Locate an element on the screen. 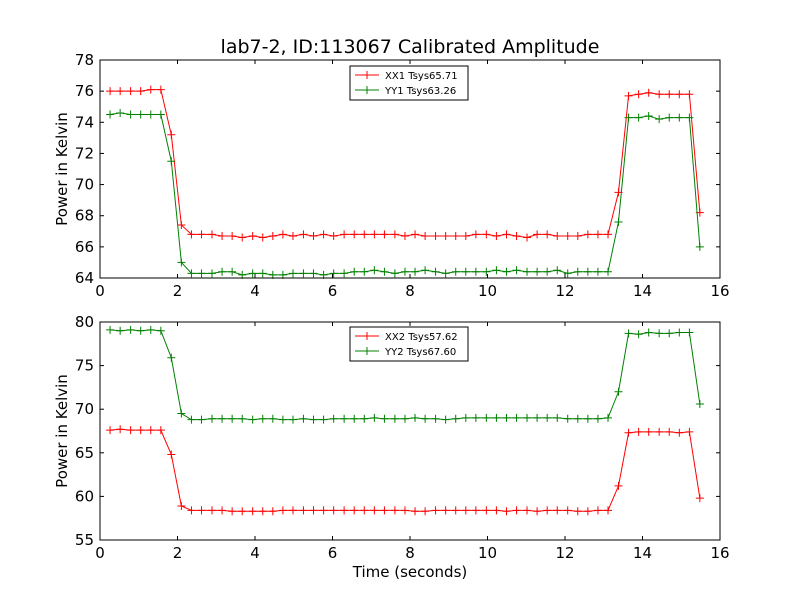 This screenshot has height=600, width=800. x-tick-label: 6 is located at coordinates (333, 553).